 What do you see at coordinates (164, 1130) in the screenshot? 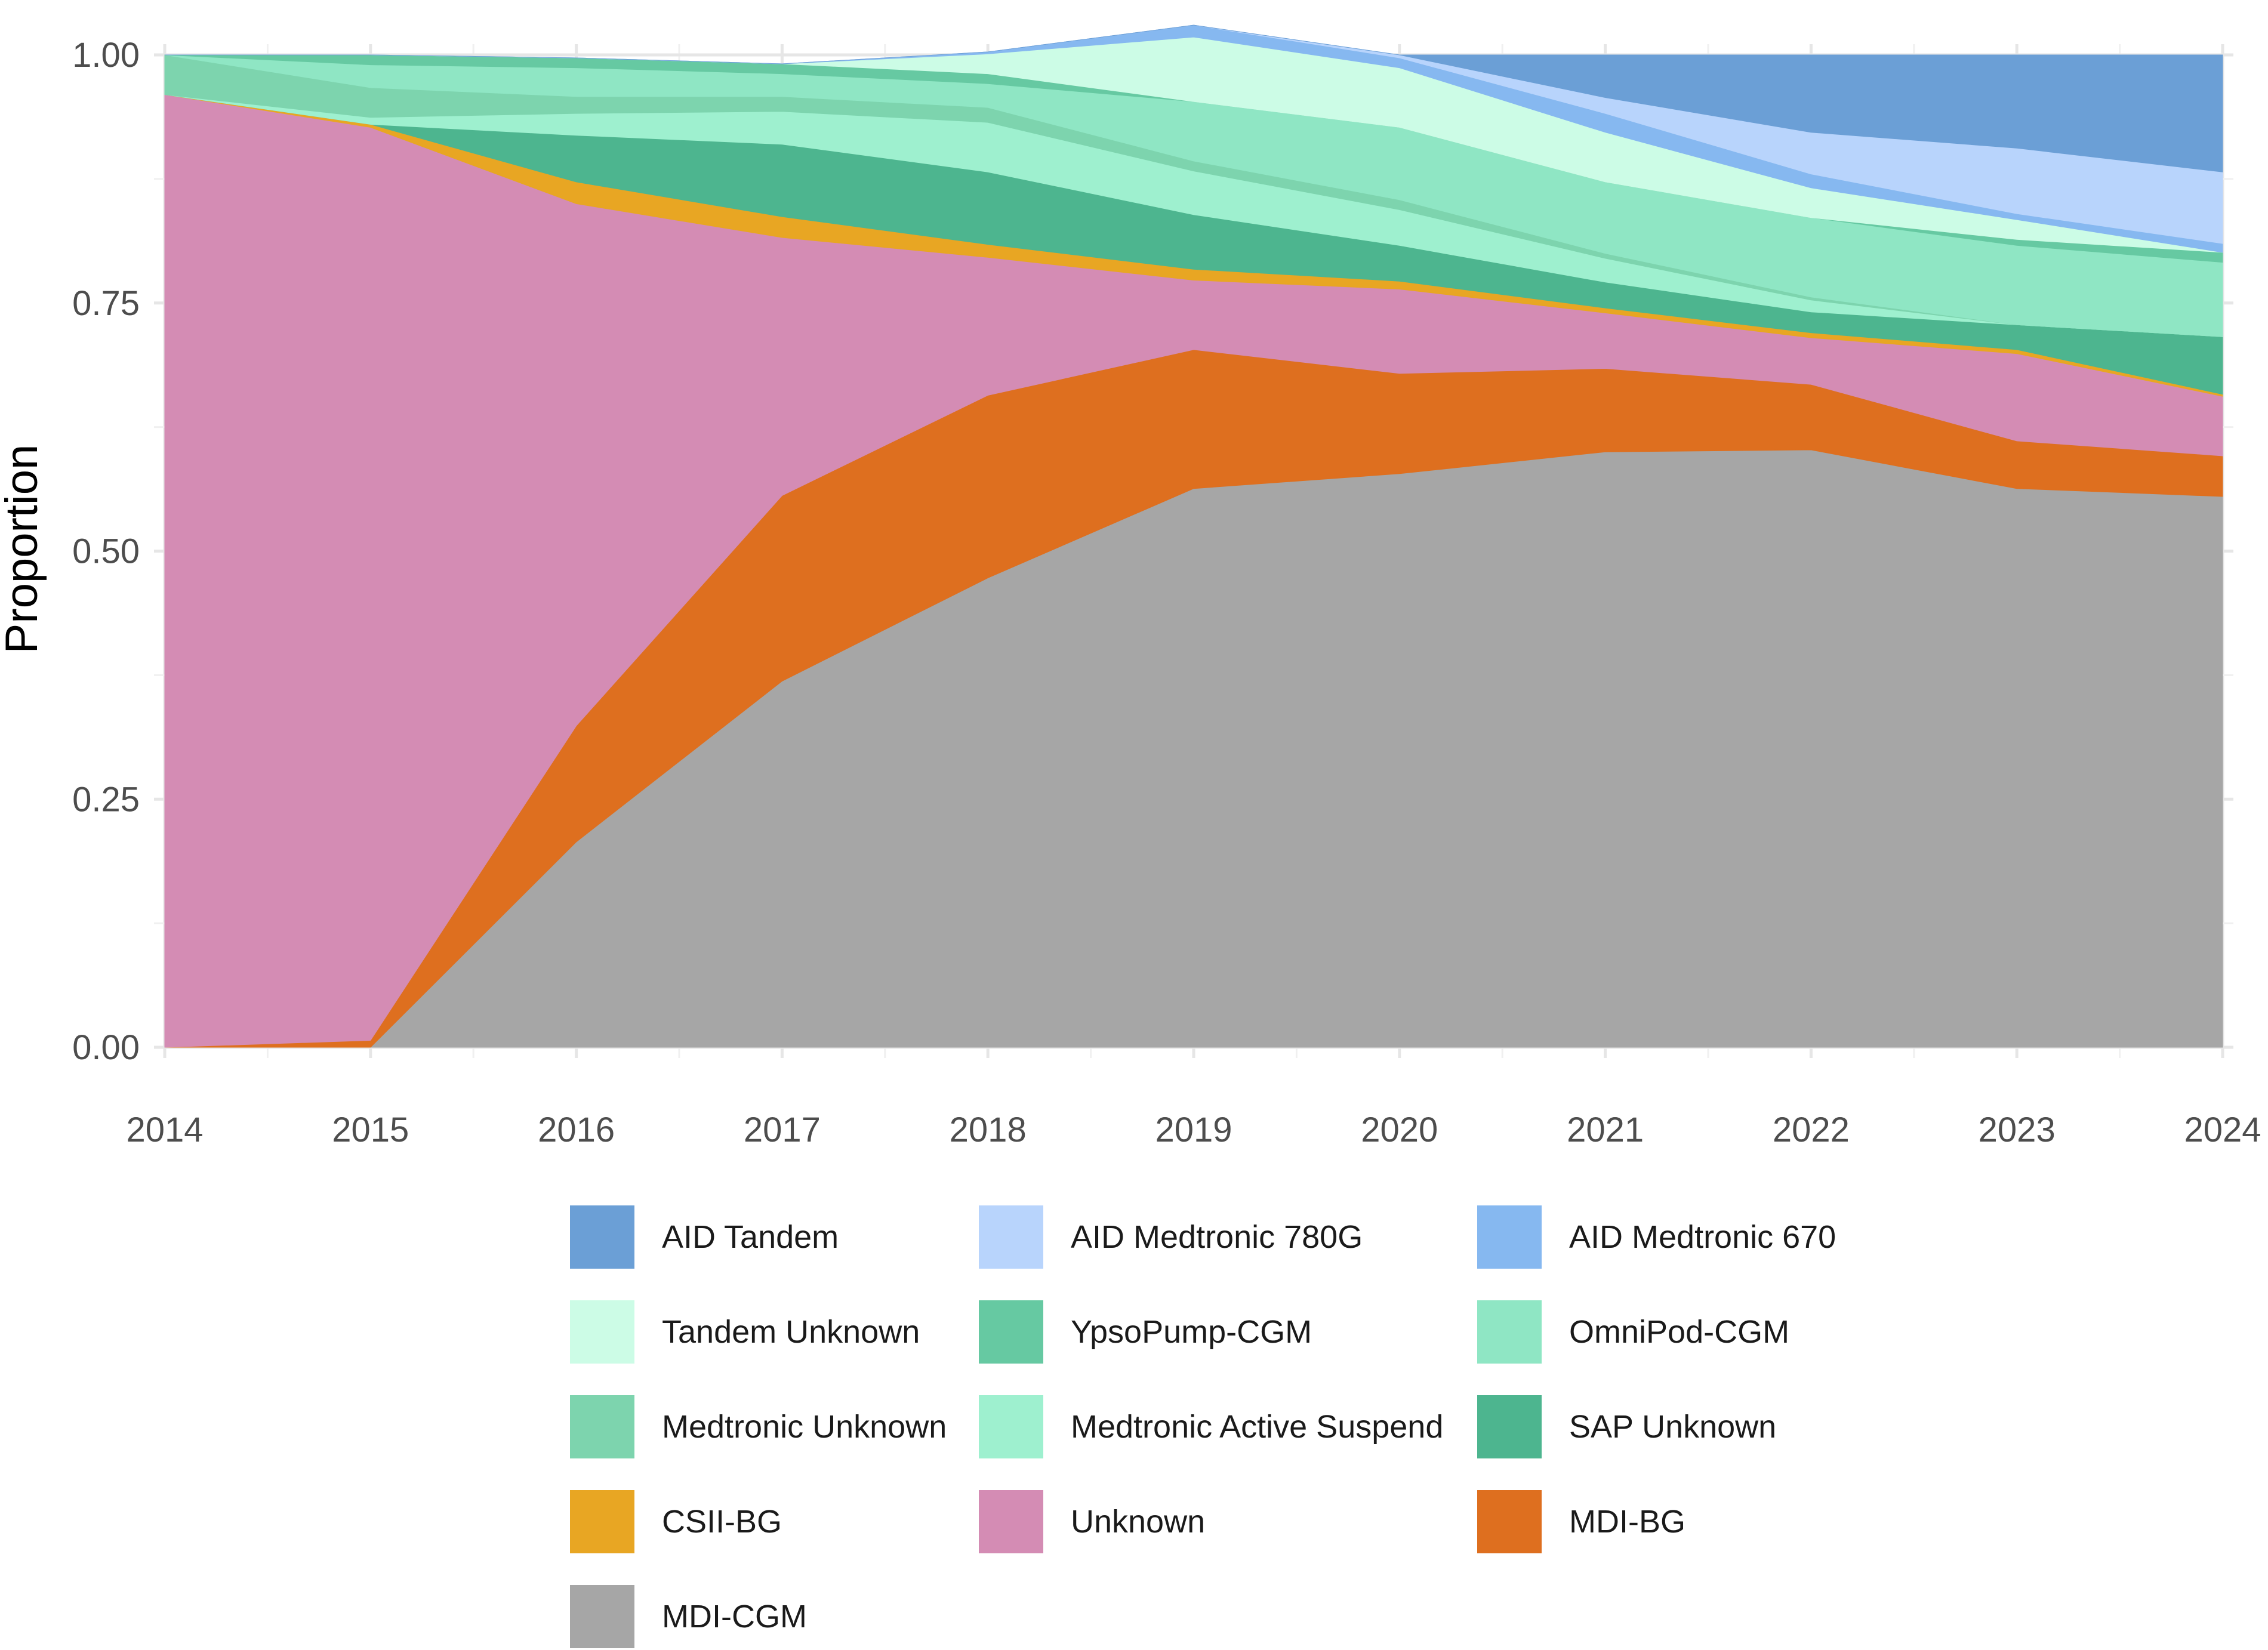
I see `x-tick-label: 2014` at bounding box center [164, 1130].